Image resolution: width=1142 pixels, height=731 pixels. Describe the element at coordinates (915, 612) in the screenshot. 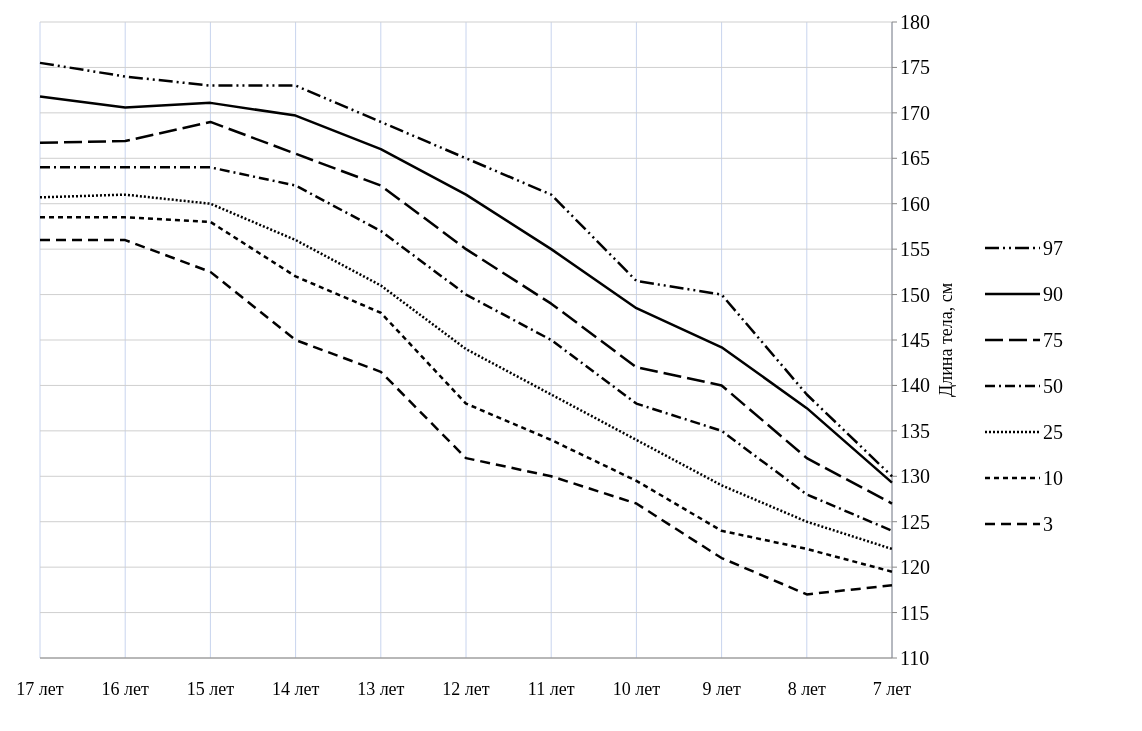

I see `y-tick-label: 115` at that location.